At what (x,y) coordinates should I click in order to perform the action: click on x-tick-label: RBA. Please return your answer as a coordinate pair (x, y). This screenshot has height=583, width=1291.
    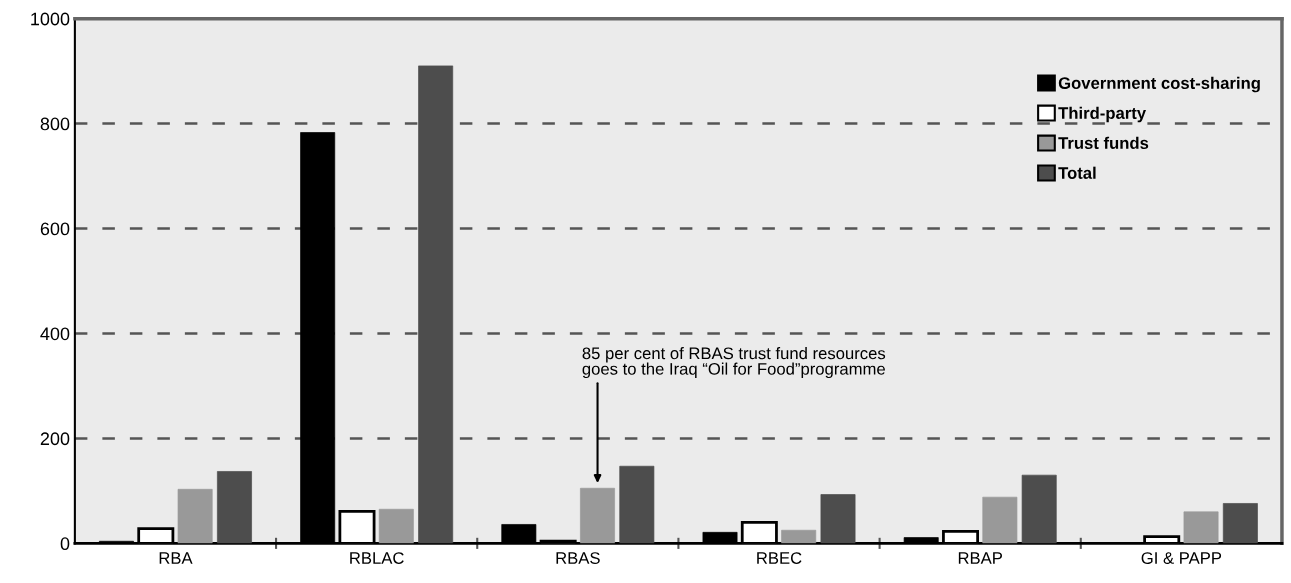
    Looking at the image, I should click on (176, 558).